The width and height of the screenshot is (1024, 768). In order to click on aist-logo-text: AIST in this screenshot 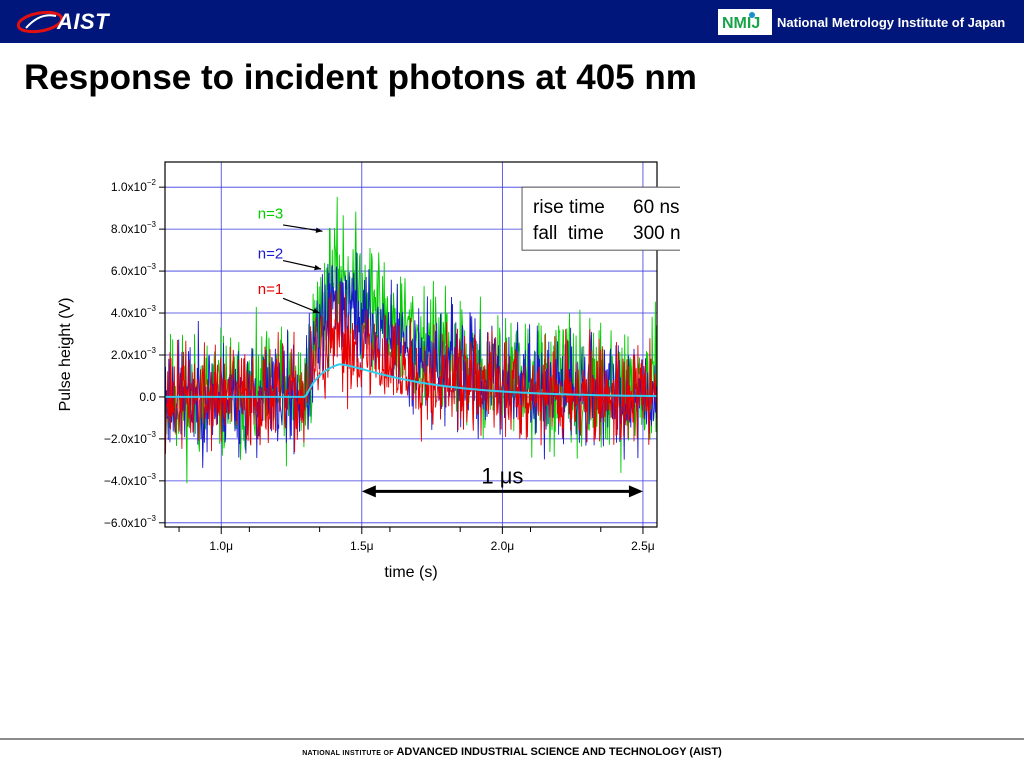, I will do `click(83, 21)`.